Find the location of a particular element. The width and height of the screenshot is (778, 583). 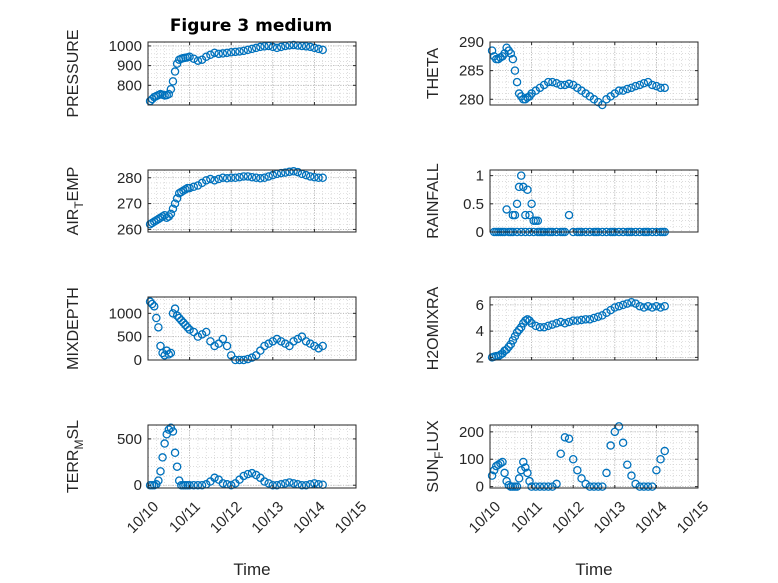

y-tick-label: 1000 is located at coordinates (125, 313).